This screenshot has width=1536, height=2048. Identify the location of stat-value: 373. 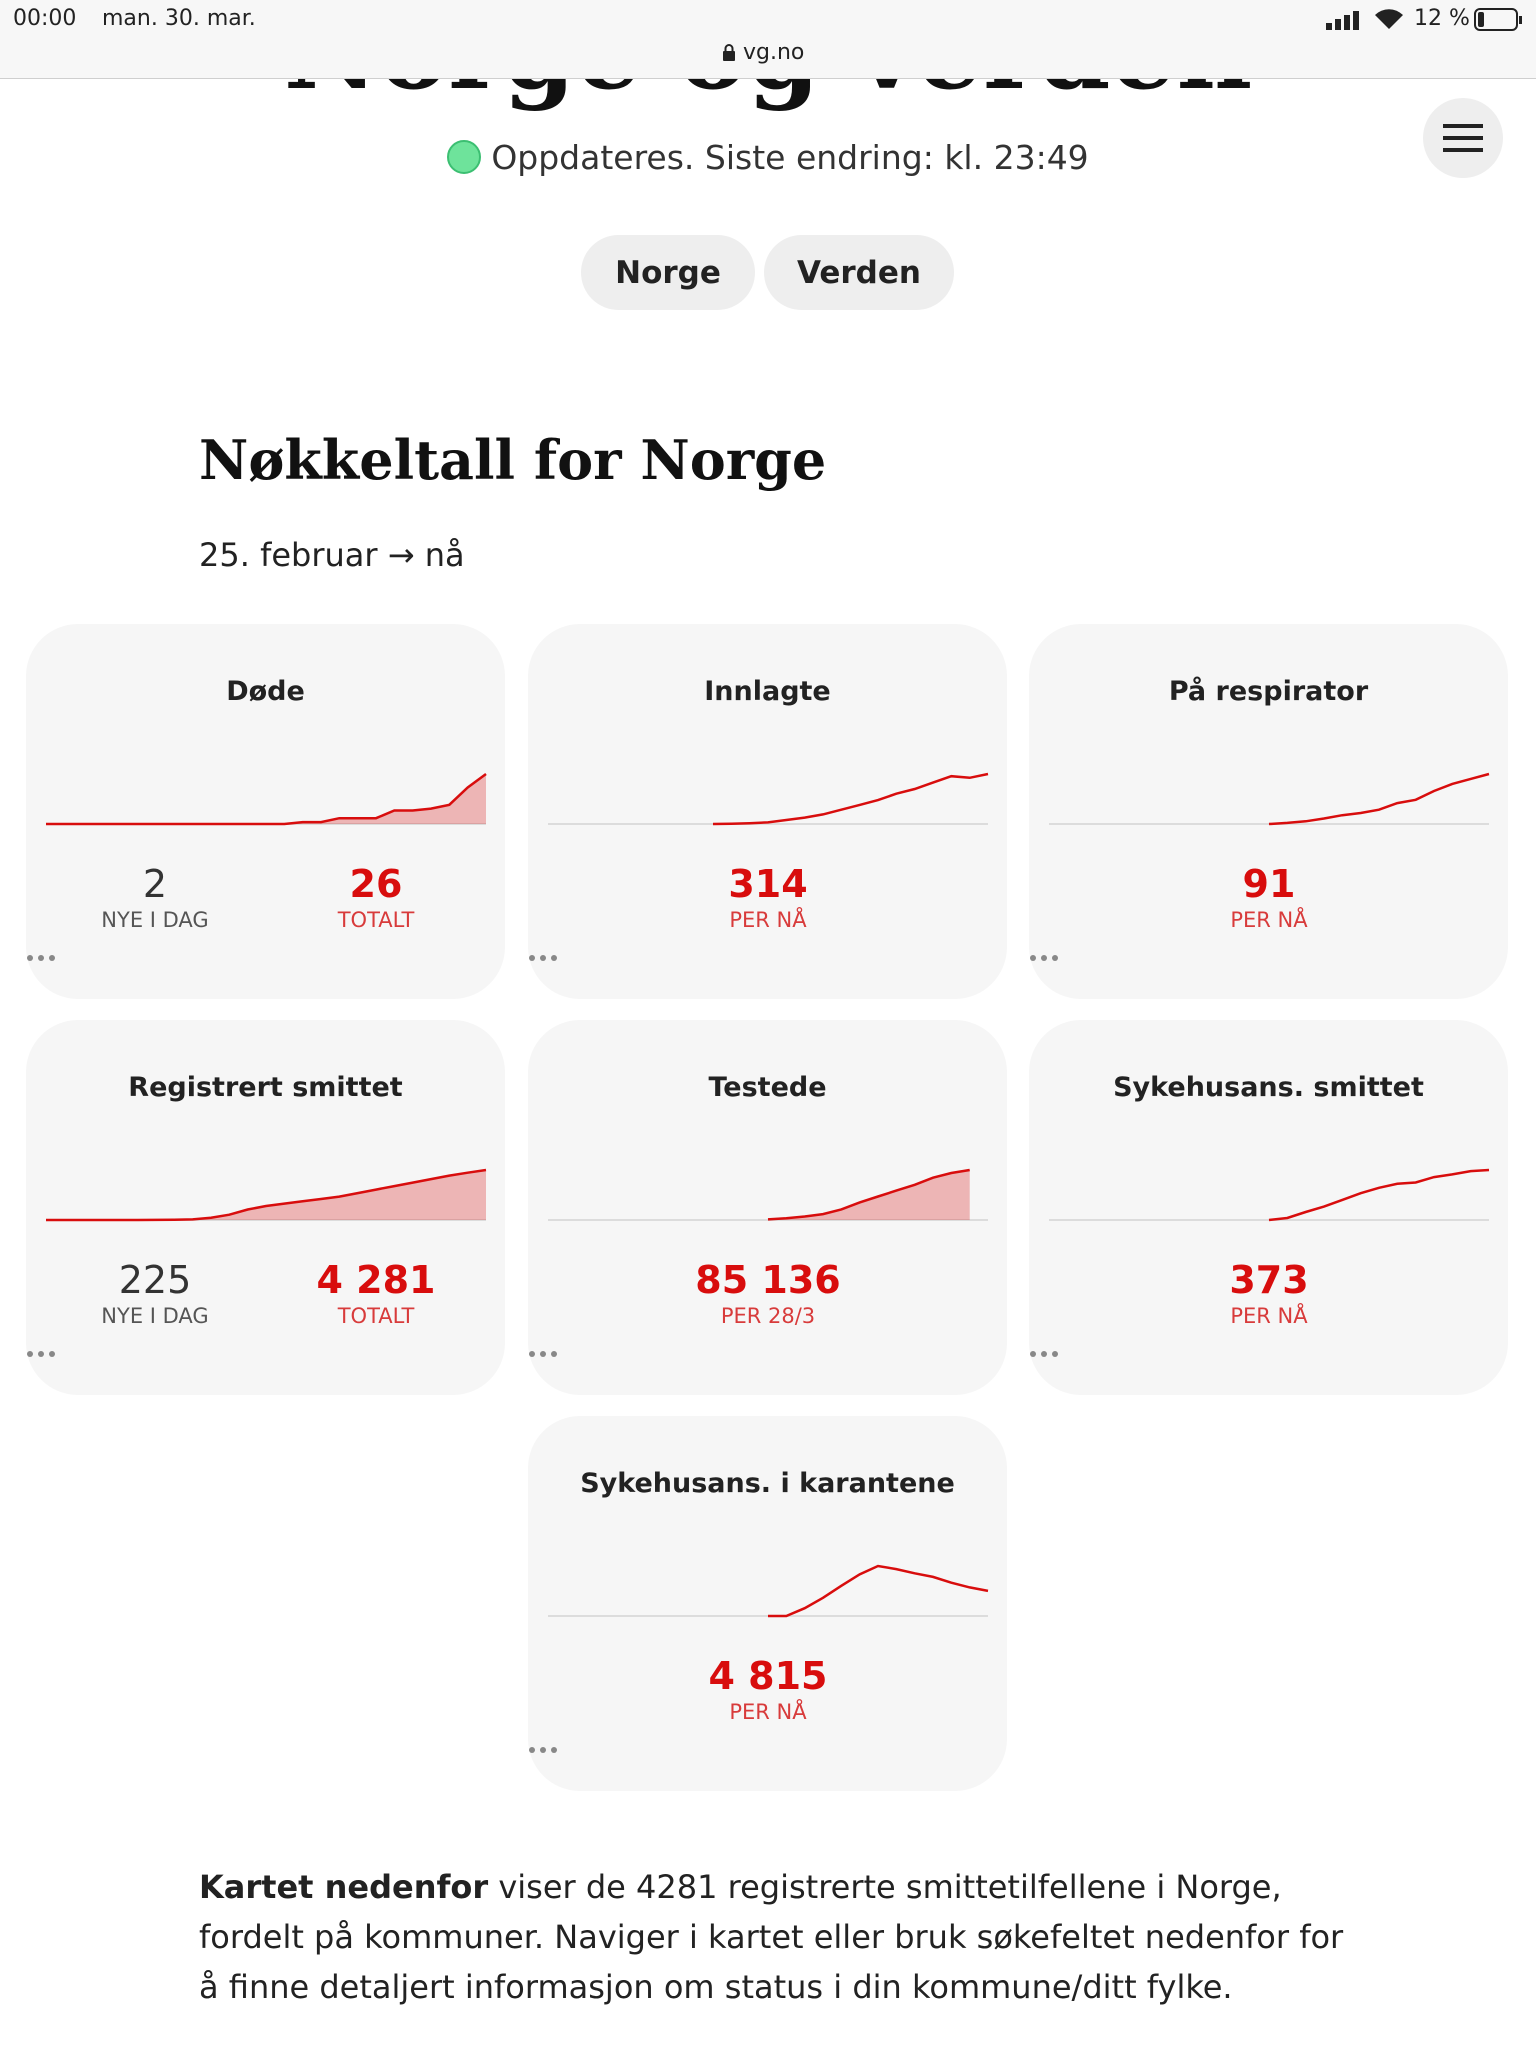
(1269, 1280).